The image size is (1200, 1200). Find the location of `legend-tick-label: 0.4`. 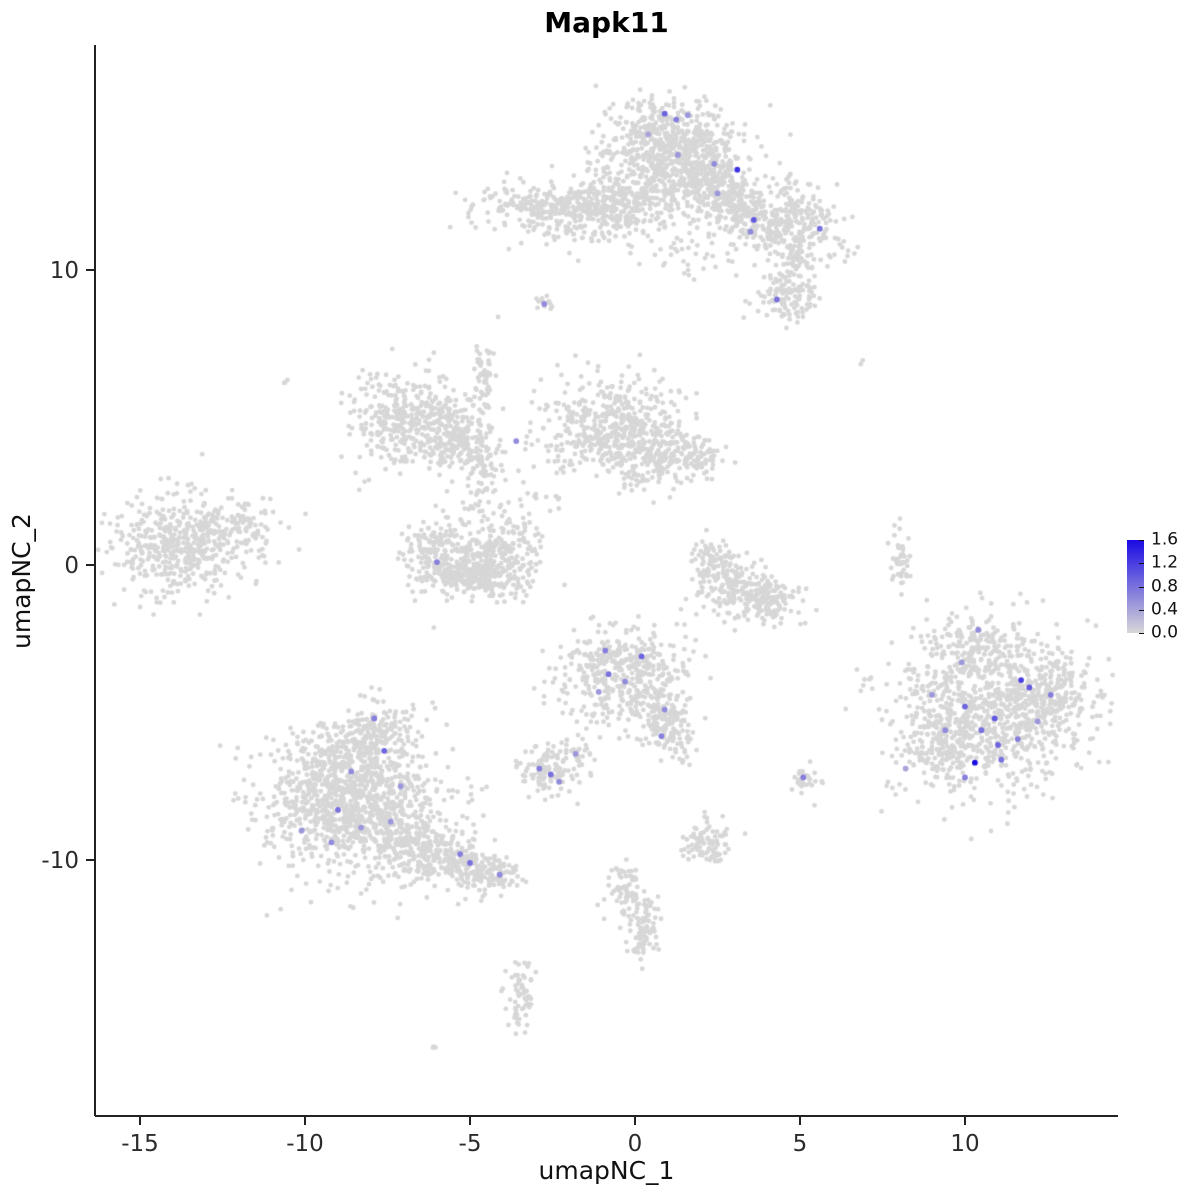

legend-tick-label: 0.4 is located at coordinates (1165, 609).